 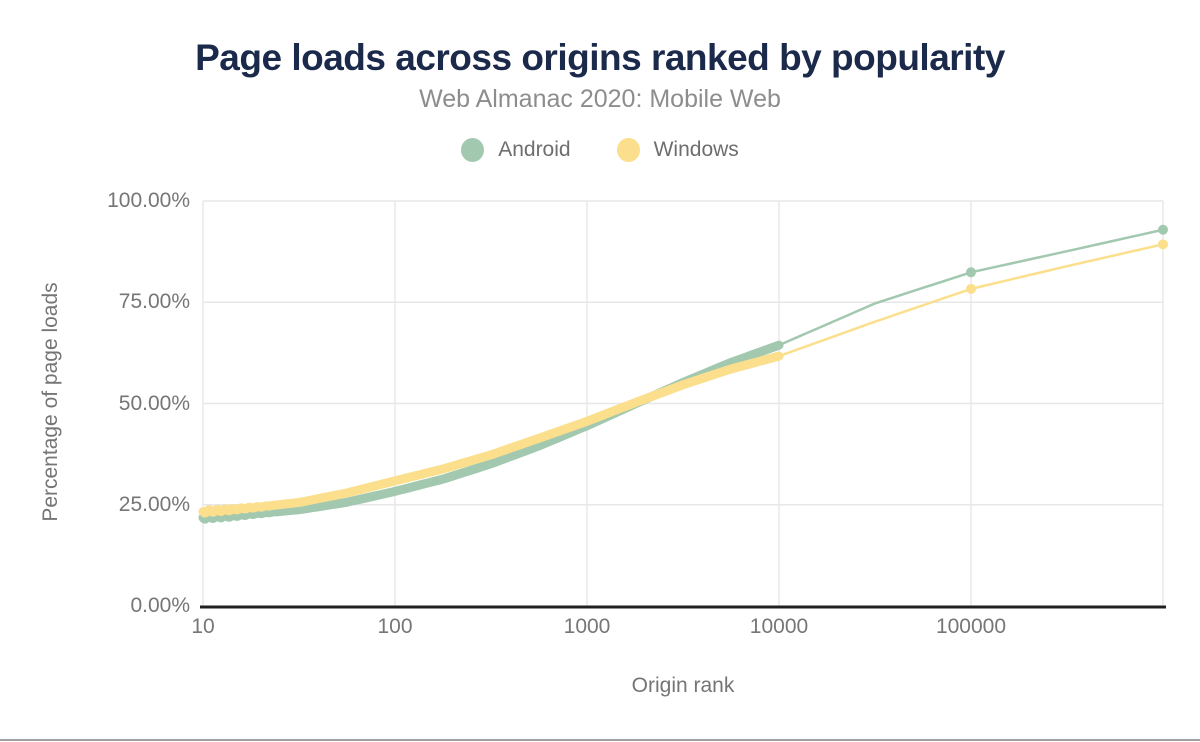 What do you see at coordinates (154, 302) in the screenshot?
I see `y-tick-label: 75.00%` at bounding box center [154, 302].